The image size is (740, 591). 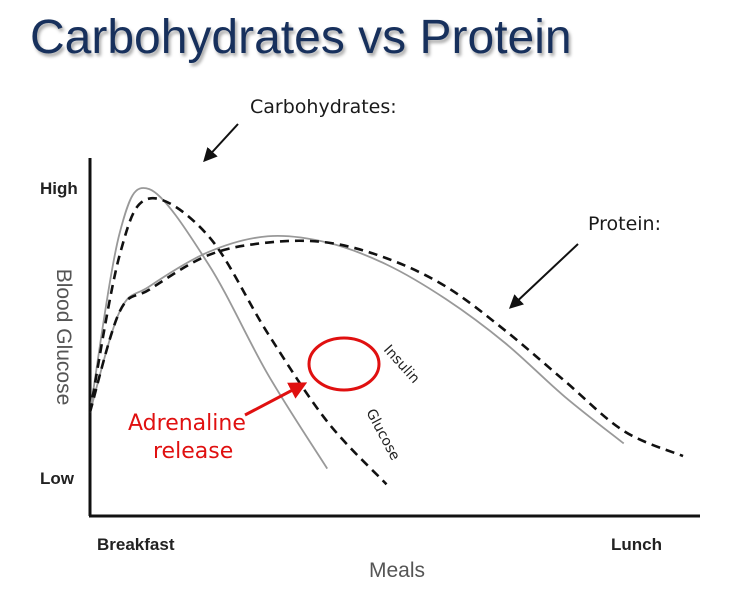 What do you see at coordinates (401, 364) in the screenshot?
I see `insulin-curve-label: Insulin` at bounding box center [401, 364].